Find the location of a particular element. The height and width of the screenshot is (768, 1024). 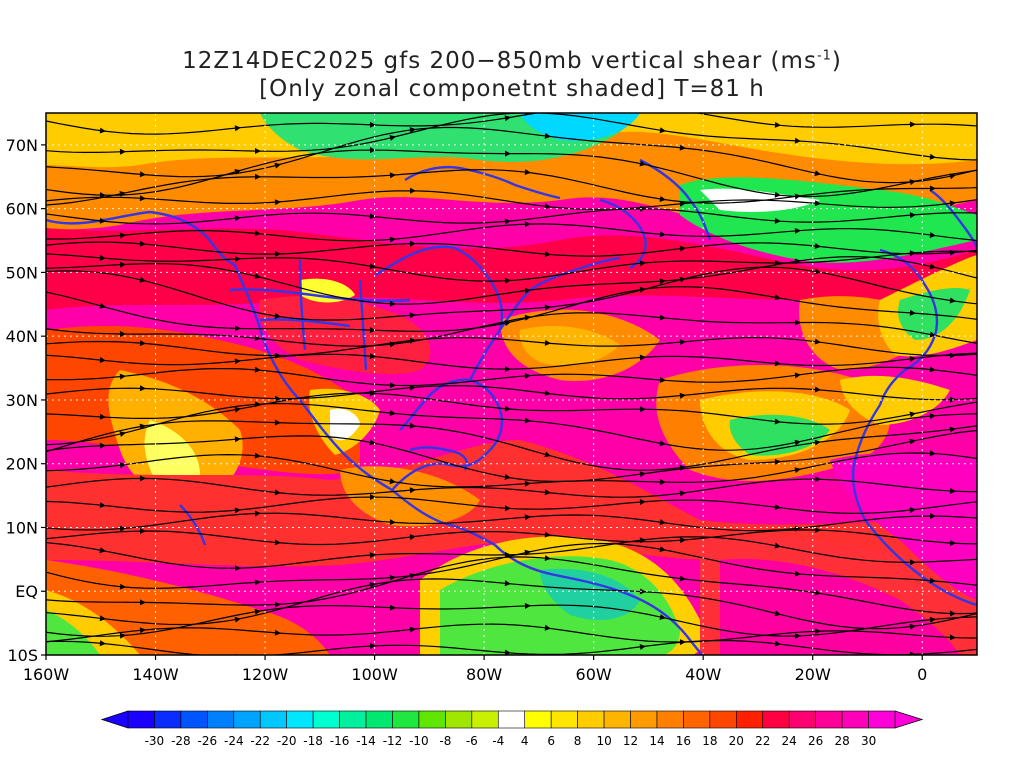

colorbar-label: 8 is located at coordinates (578, 741).